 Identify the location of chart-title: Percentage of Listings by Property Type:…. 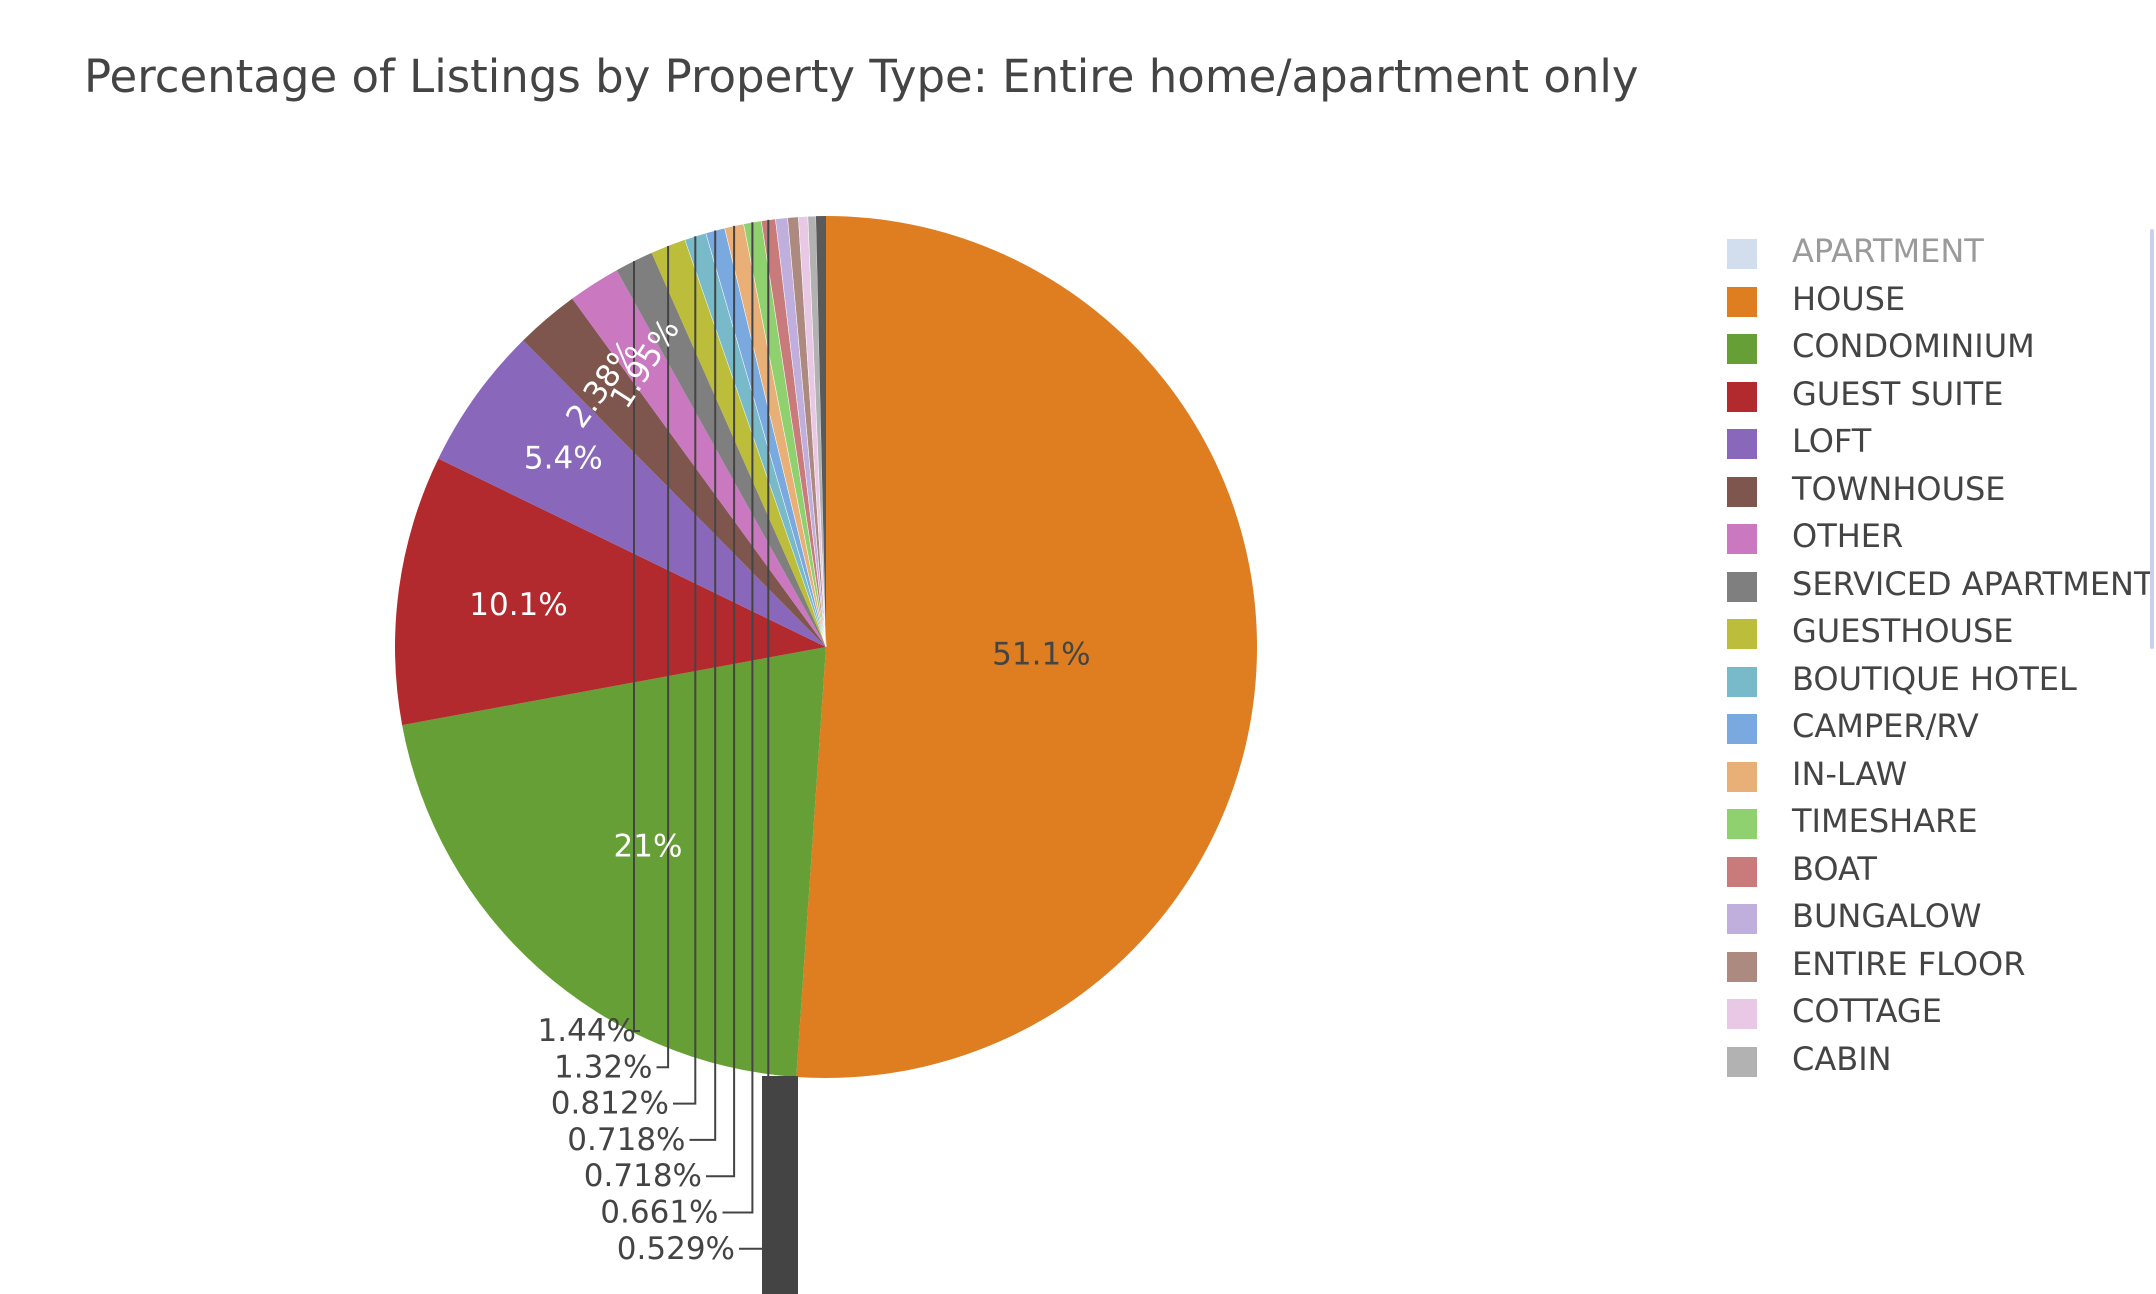
(861, 76).